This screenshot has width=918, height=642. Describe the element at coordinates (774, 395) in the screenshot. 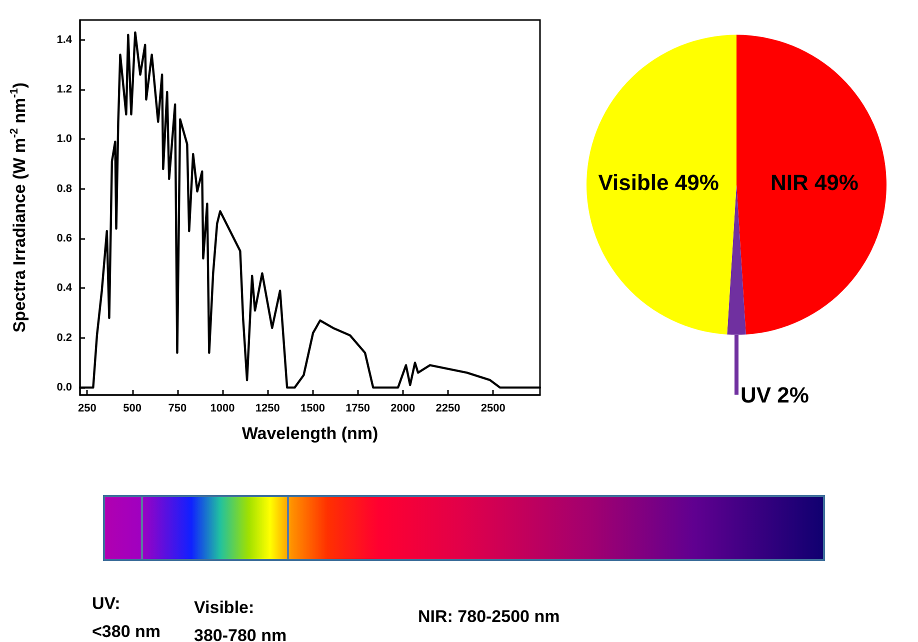

I see `slice-label: UV 2%` at that location.